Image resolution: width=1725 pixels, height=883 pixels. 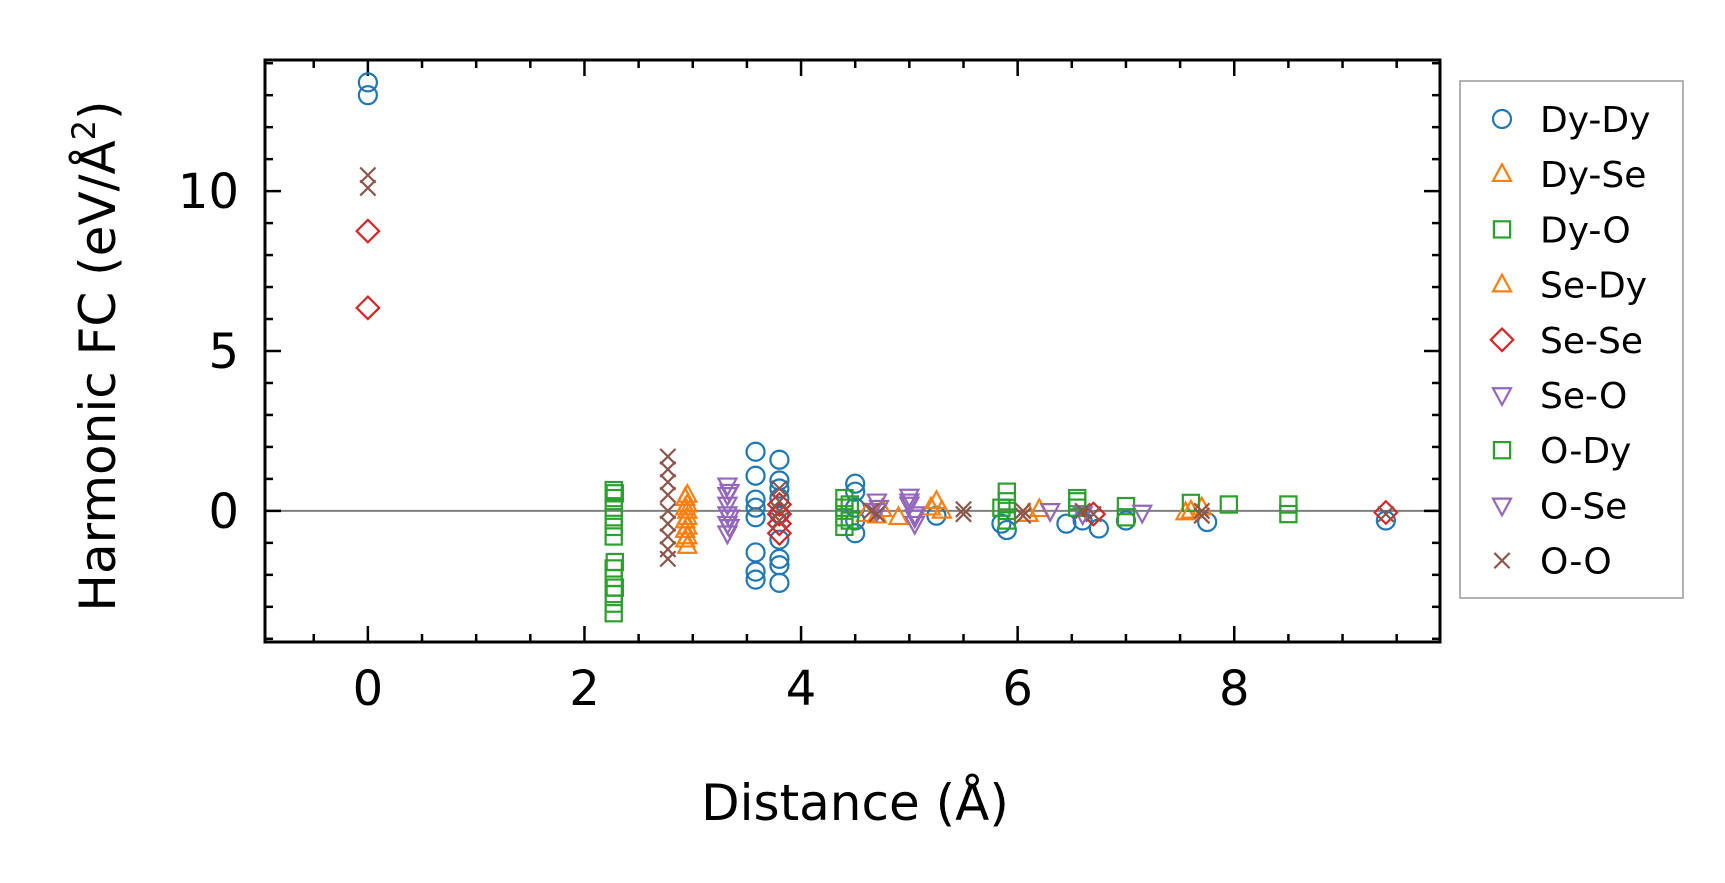 I want to click on legend-item: Dy-Se, so click(x=1568, y=175).